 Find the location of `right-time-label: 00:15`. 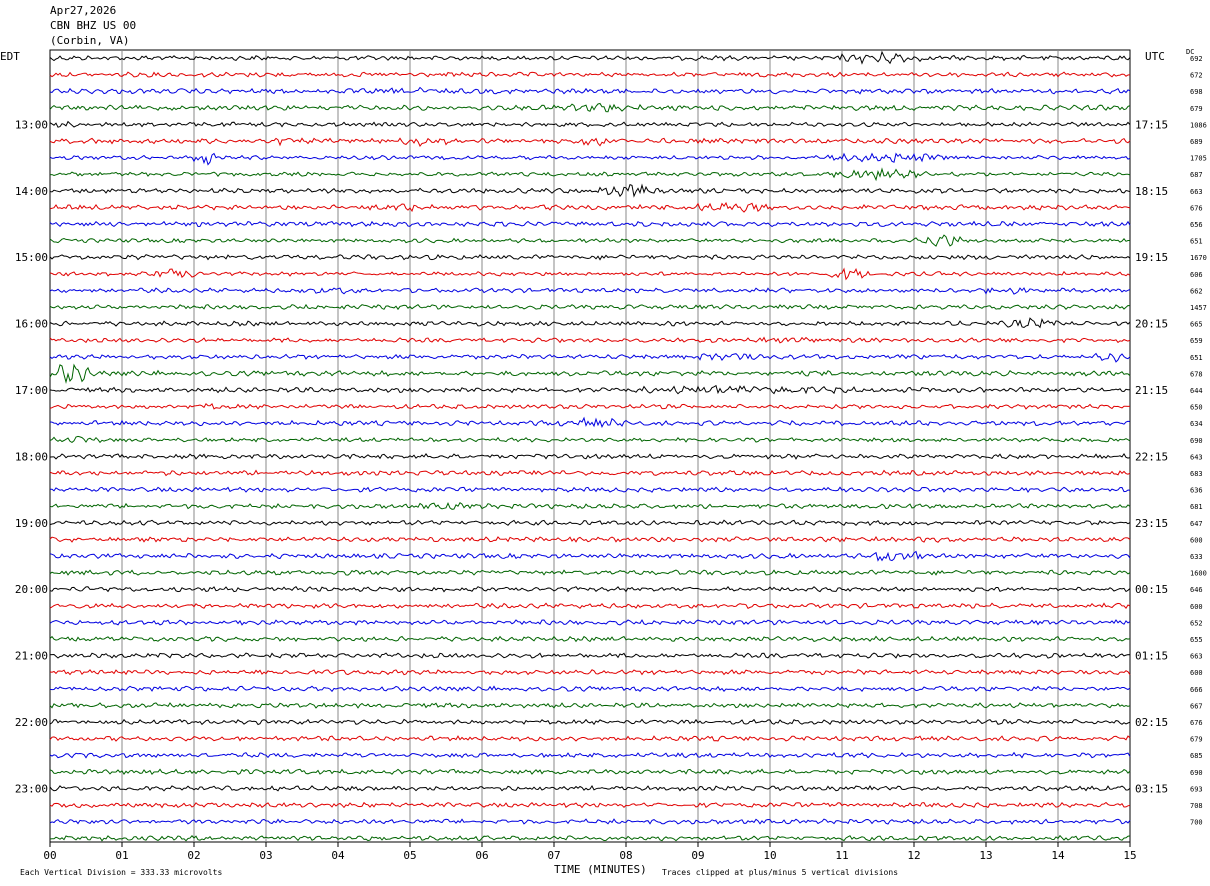

right-time-label: 00:15 is located at coordinates (1151, 589).